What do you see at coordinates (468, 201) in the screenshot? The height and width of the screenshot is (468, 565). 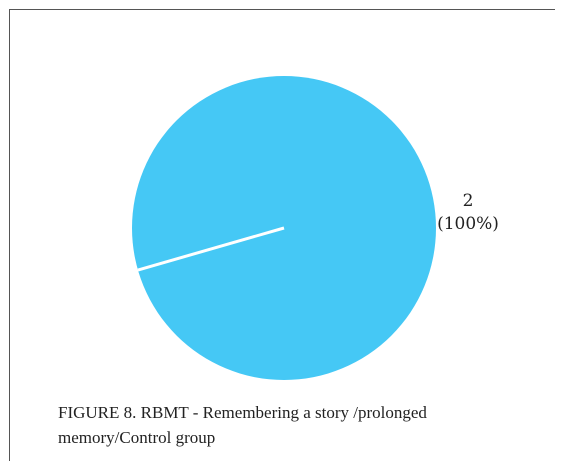 I see `slice-value-label: 2` at bounding box center [468, 201].